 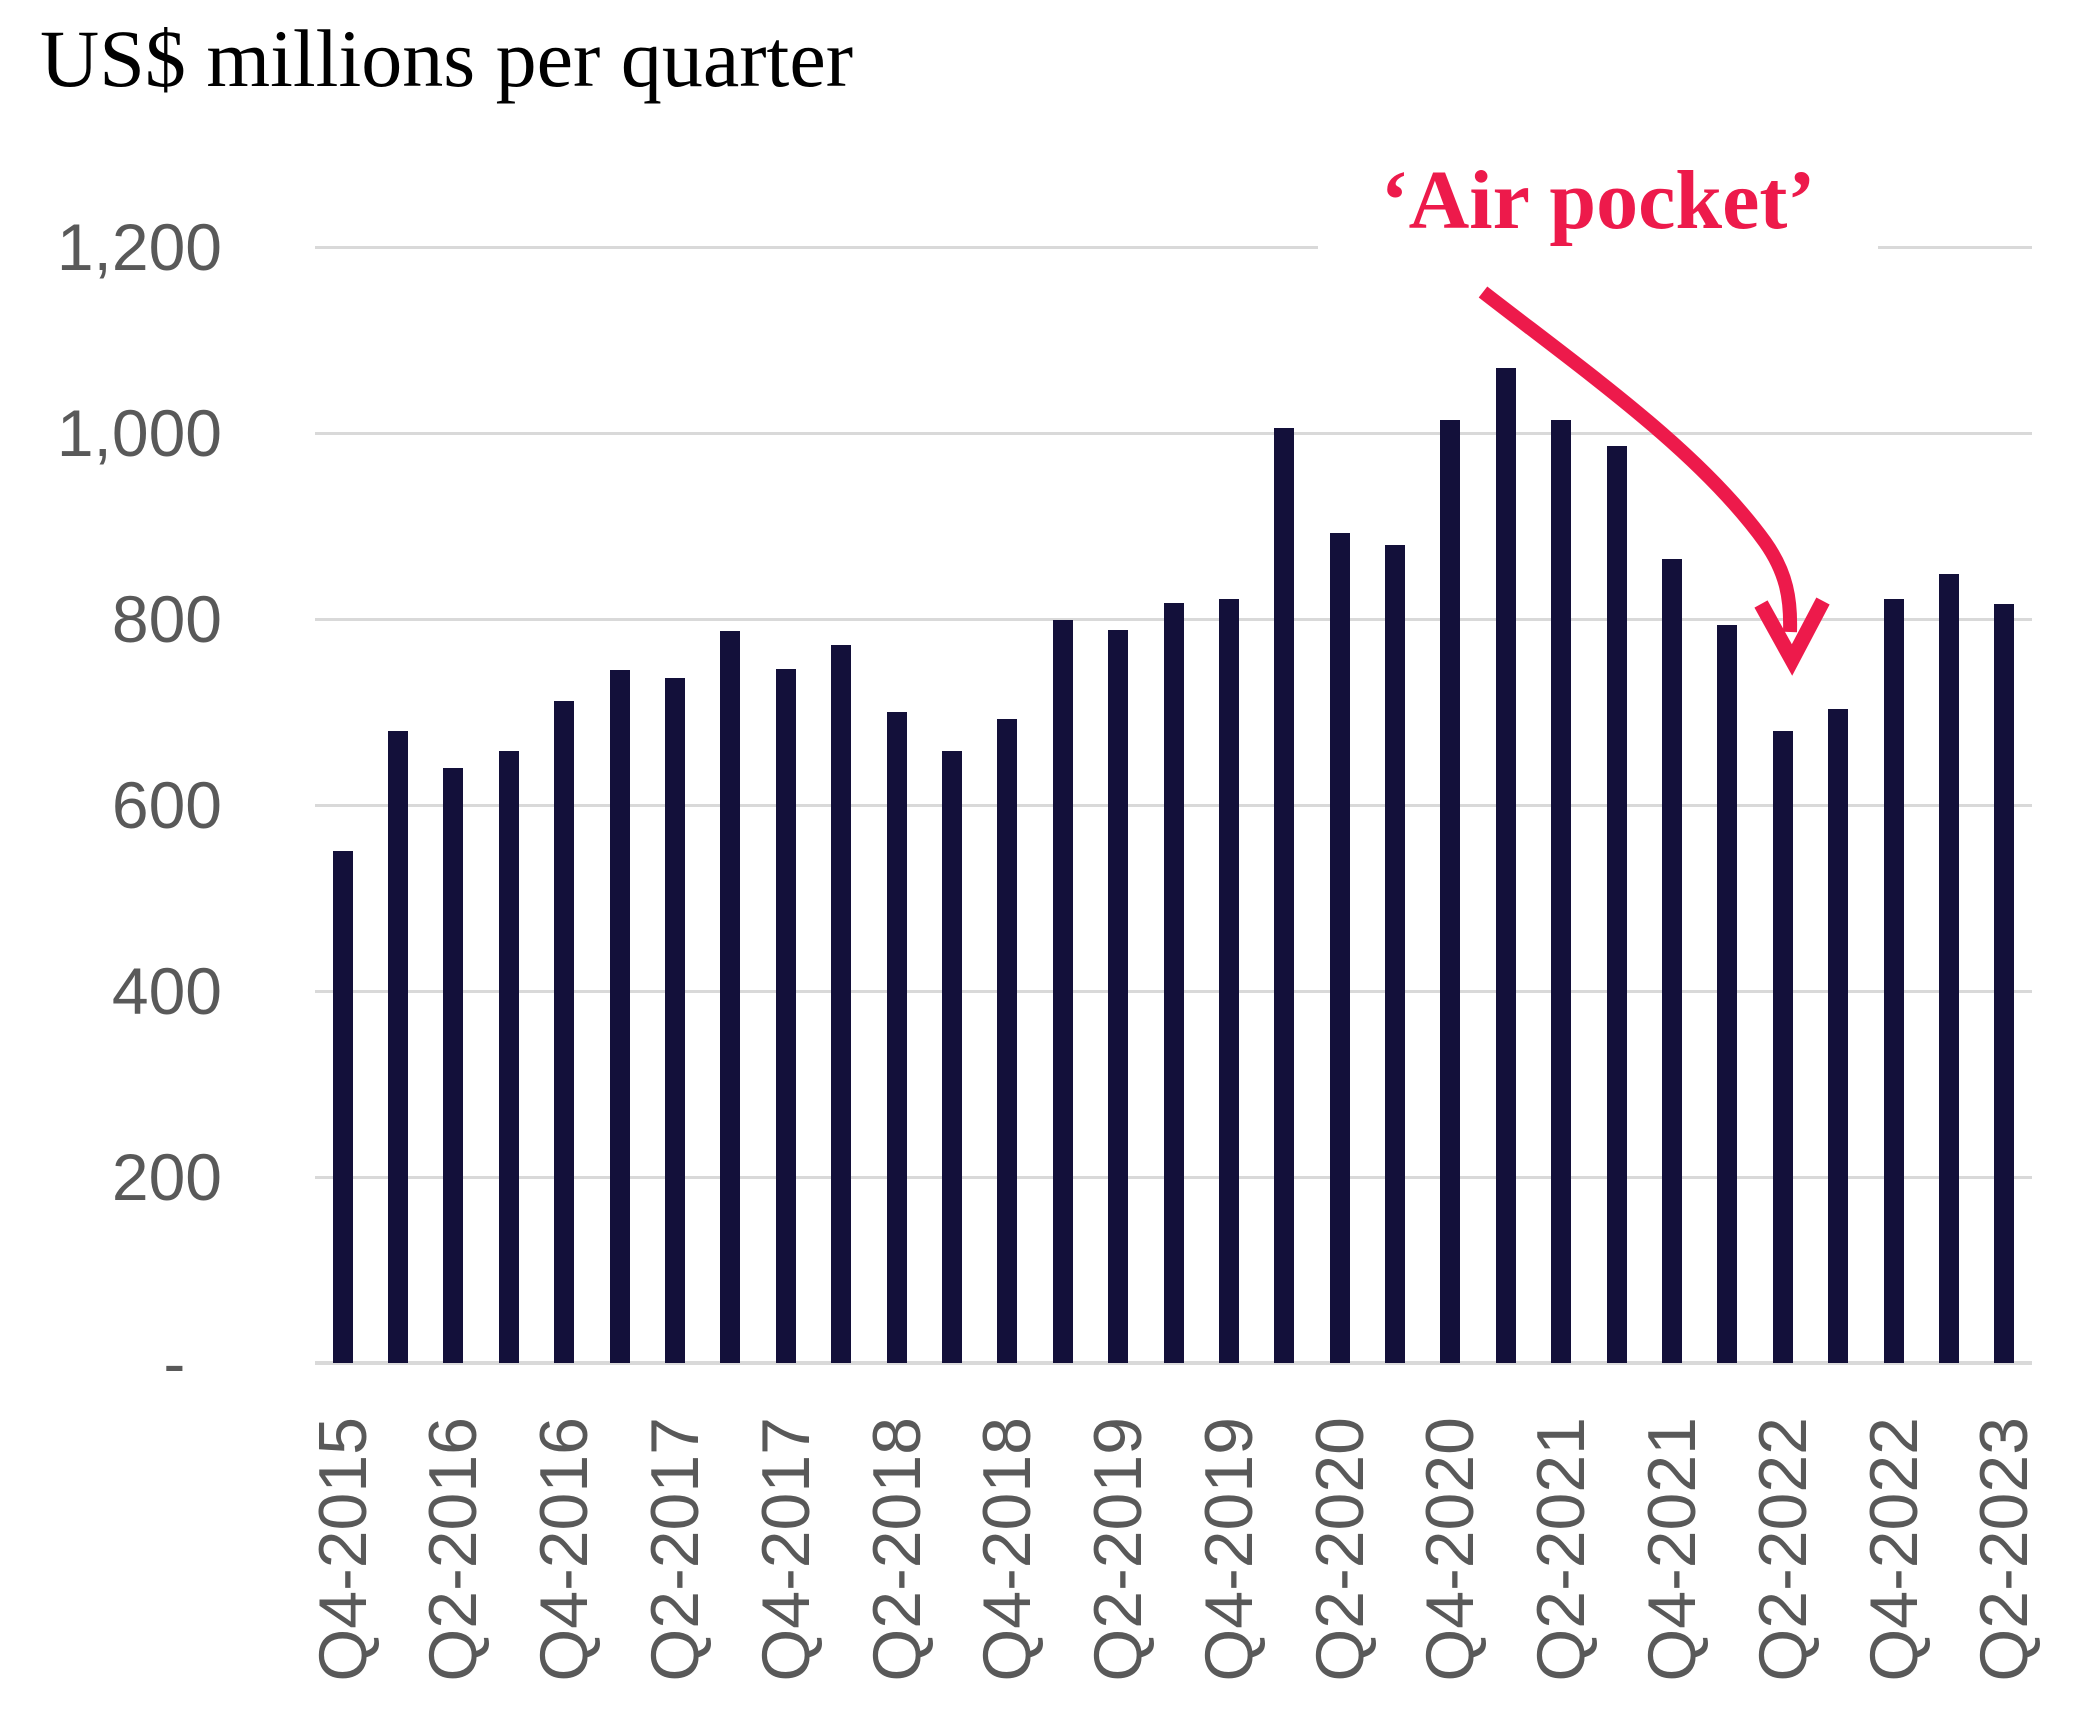 What do you see at coordinates (564, 1549) in the screenshot?
I see `x-tick-label: Q4-2016` at bounding box center [564, 1549].